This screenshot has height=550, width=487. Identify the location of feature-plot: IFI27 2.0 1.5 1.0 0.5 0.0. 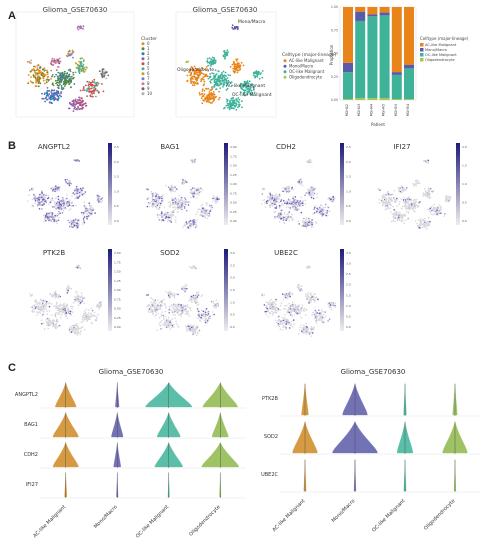
(422, 186).